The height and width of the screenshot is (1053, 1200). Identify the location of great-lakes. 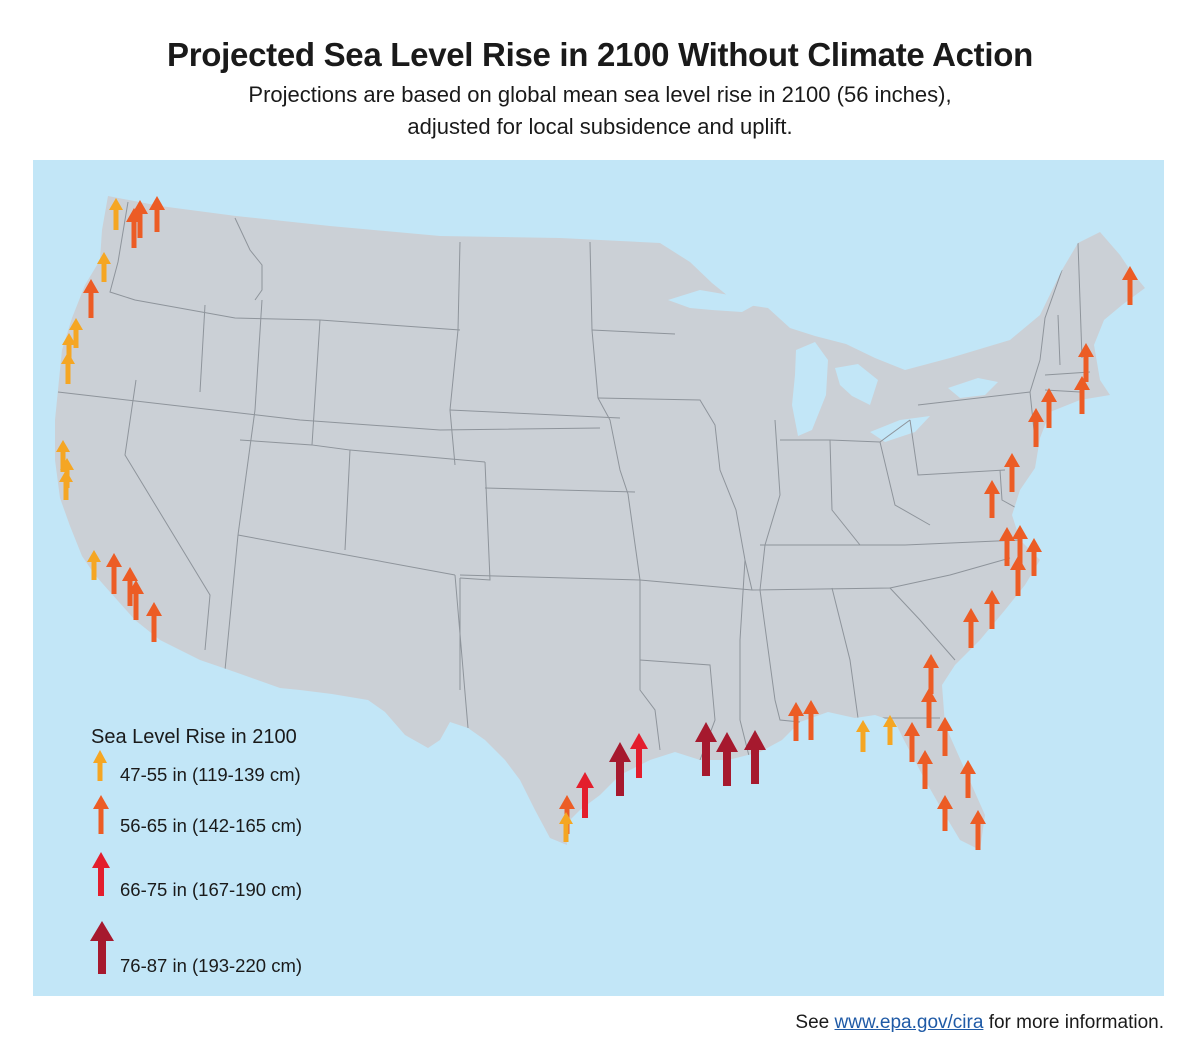
(833, 366).